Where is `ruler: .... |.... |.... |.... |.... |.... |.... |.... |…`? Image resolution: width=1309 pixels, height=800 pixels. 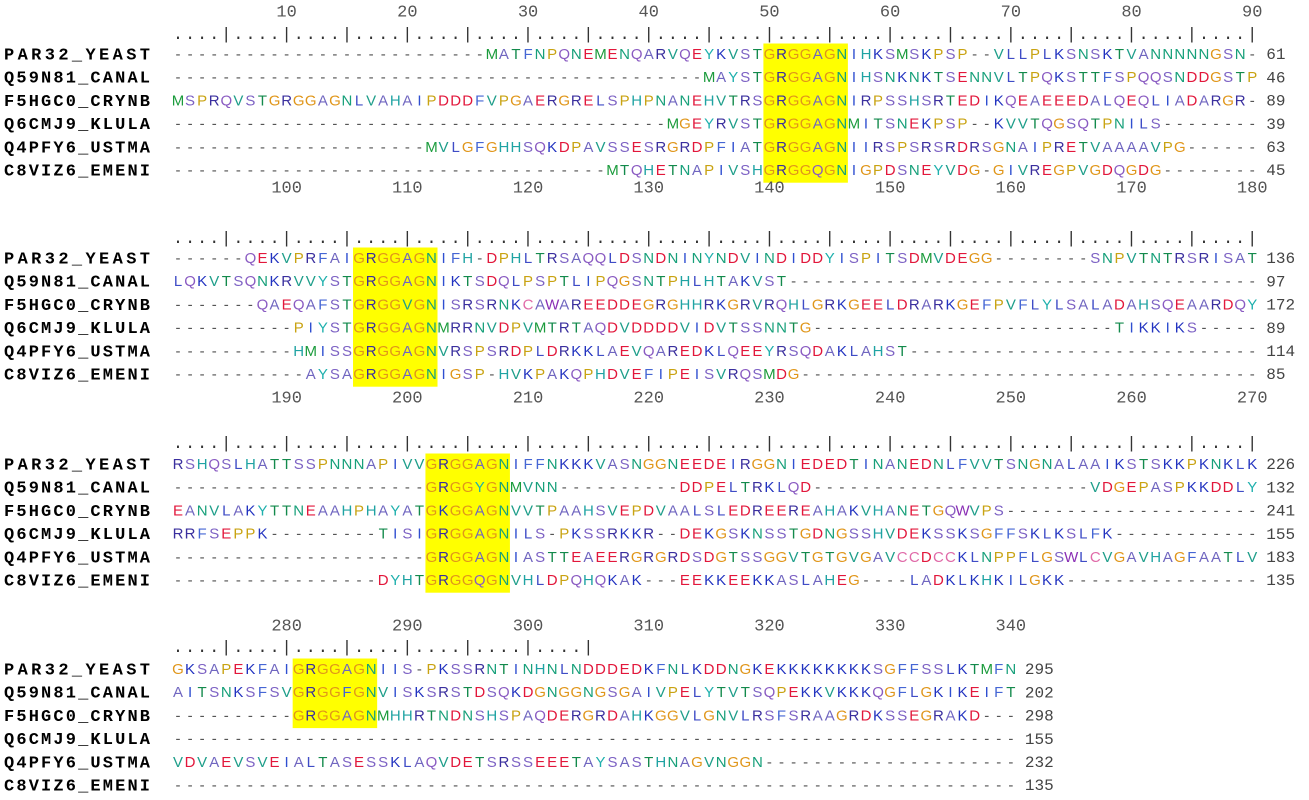
ruler: .... |.... |.... |.... |.... |.... |.... |.... |… is located at coordinates (715, 444).